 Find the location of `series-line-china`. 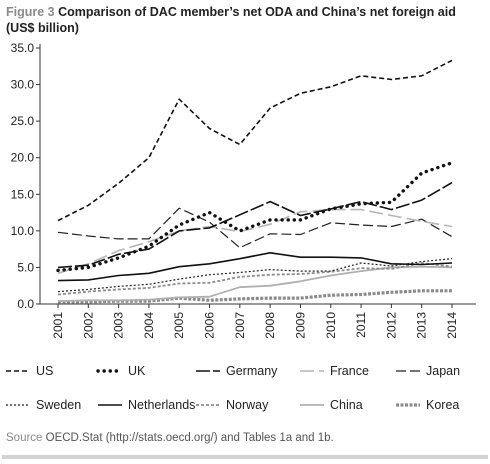

series-line-china is located at coordinates (255, 283).